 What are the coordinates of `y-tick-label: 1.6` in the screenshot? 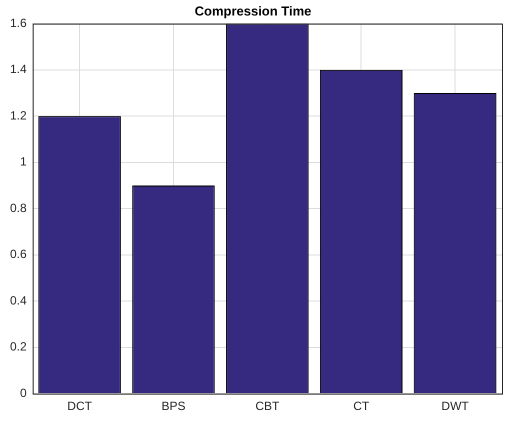 It's located at (18, 23).